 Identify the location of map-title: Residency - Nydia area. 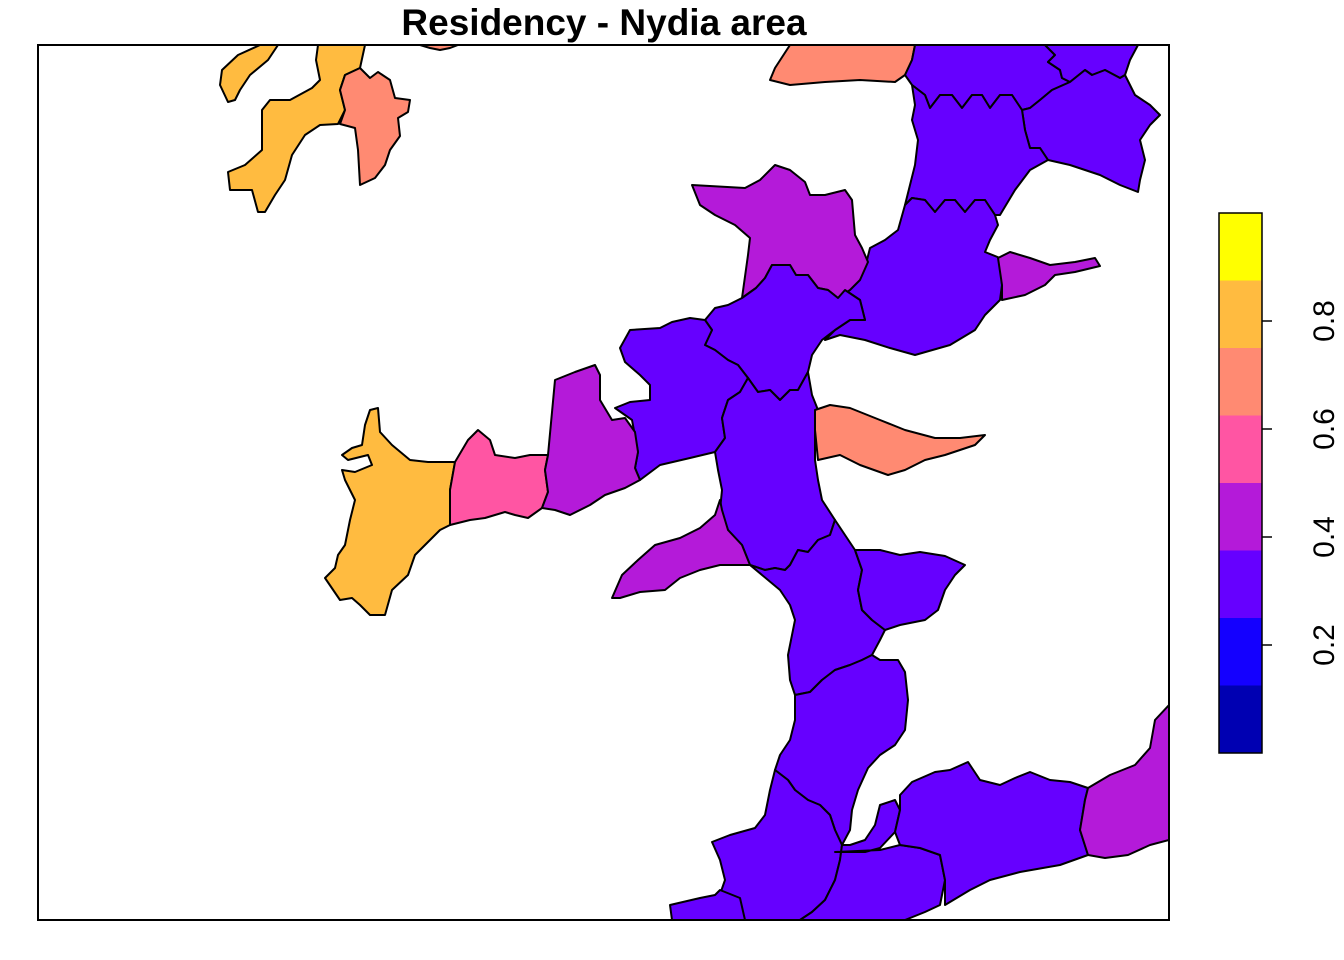
(604, 22).